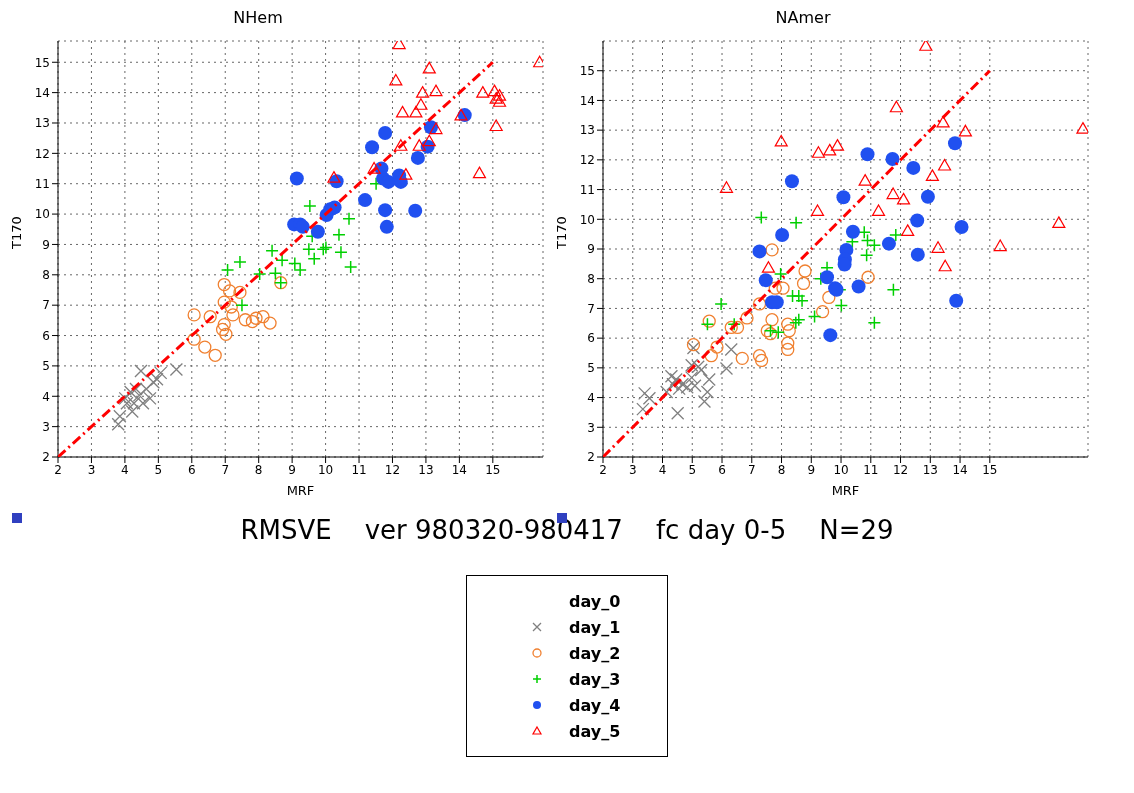 The width and height of the screenshot is (1134, 793). I want to click on legend-label: day_5, so click(595, 731).